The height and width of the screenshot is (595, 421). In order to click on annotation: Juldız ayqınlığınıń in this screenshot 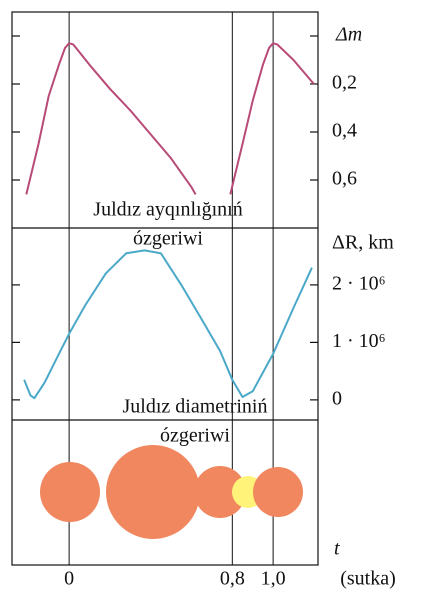, I will do `click(167, 210)`.